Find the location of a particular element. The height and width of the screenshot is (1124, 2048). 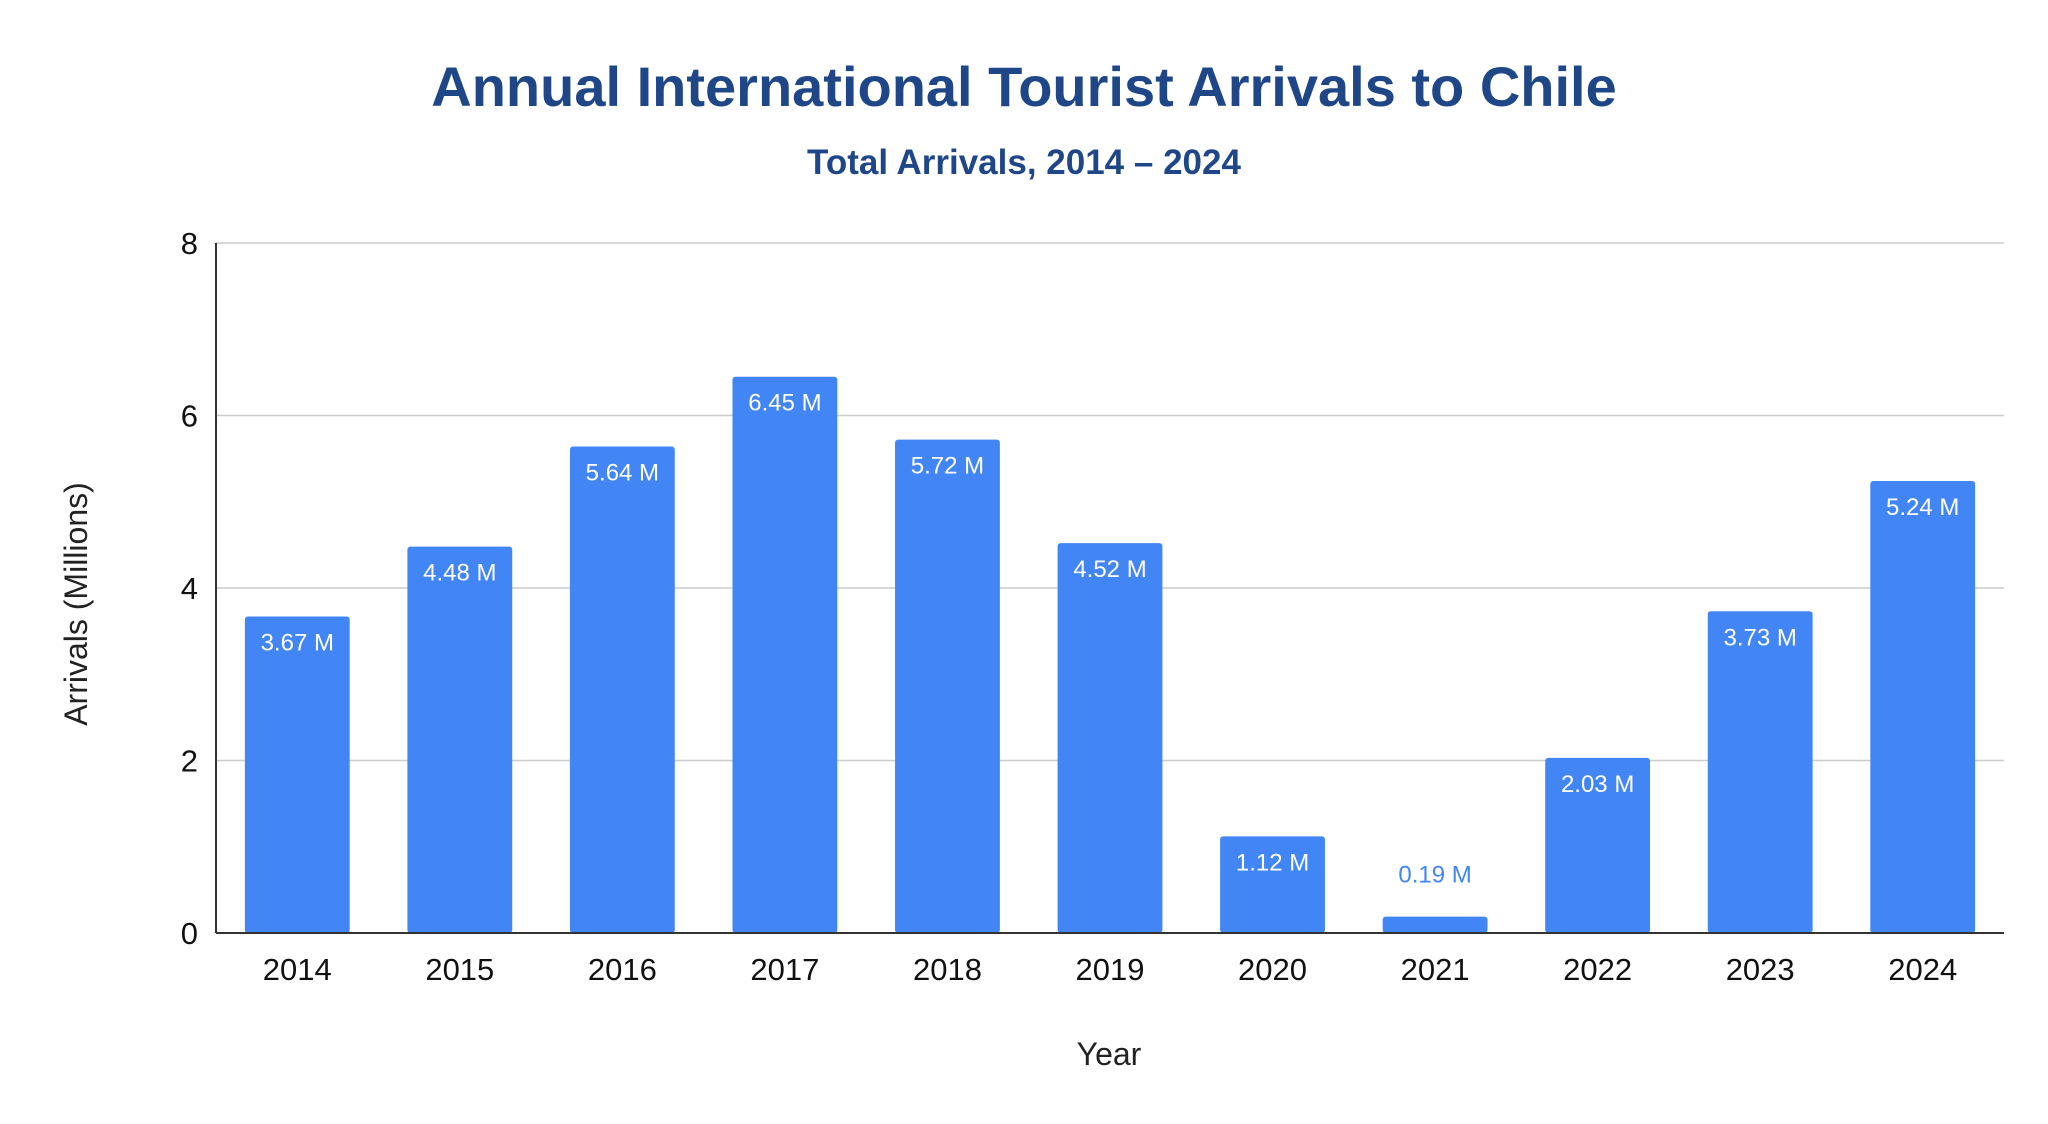

y-tick-label: 0 is located at coordinates (189, 933).